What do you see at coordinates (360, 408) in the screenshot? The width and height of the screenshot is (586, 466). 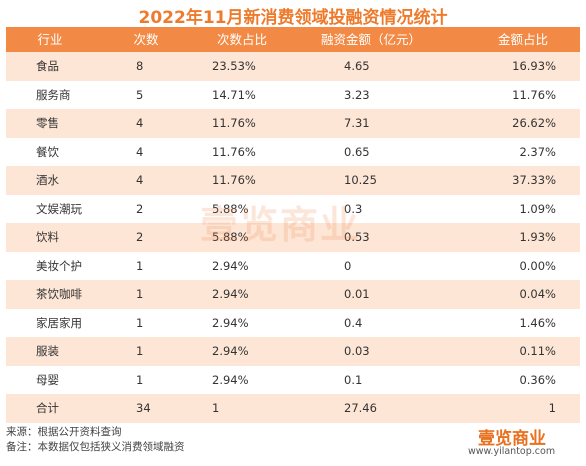 I see `table-cell: 27.46` at bounding box center [360, 408].